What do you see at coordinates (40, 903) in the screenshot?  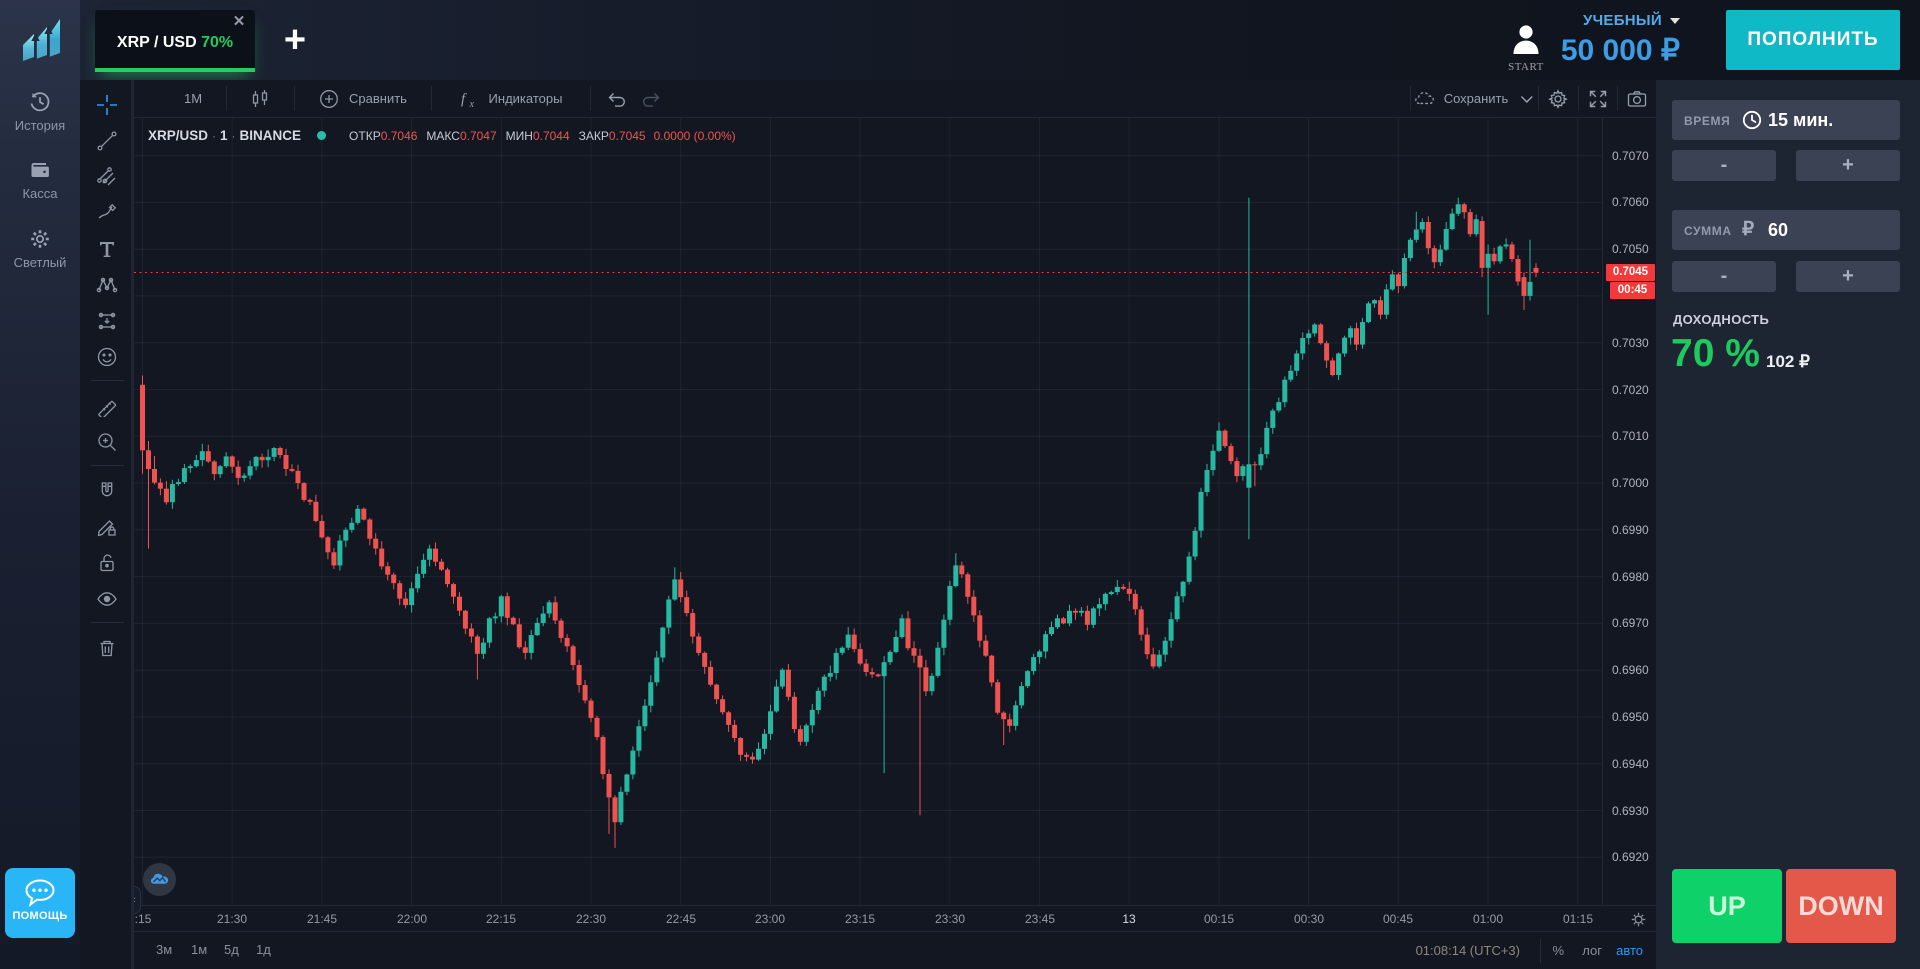 I see `help-button: помощь` at bounding box center [40, 903].